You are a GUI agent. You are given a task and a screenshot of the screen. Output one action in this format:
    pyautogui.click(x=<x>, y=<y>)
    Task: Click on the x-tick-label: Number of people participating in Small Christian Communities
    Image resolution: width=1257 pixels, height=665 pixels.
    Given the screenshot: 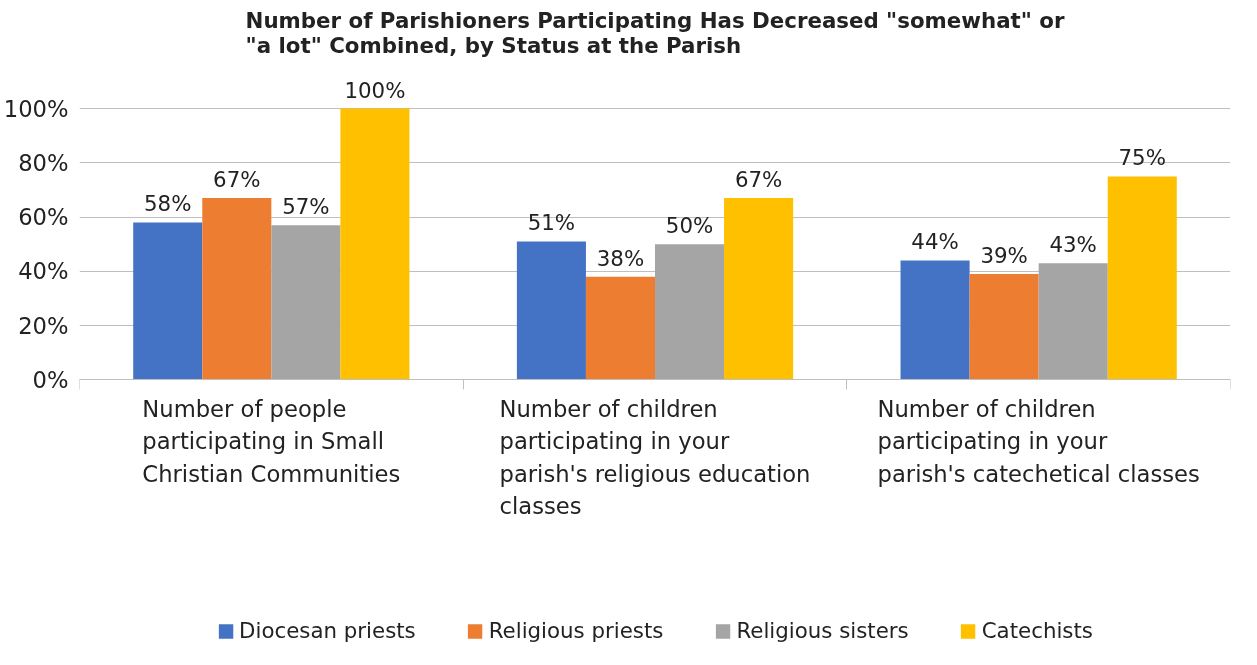 What is the action you would take?
    pyautogui.click(x=271, y=441)
    